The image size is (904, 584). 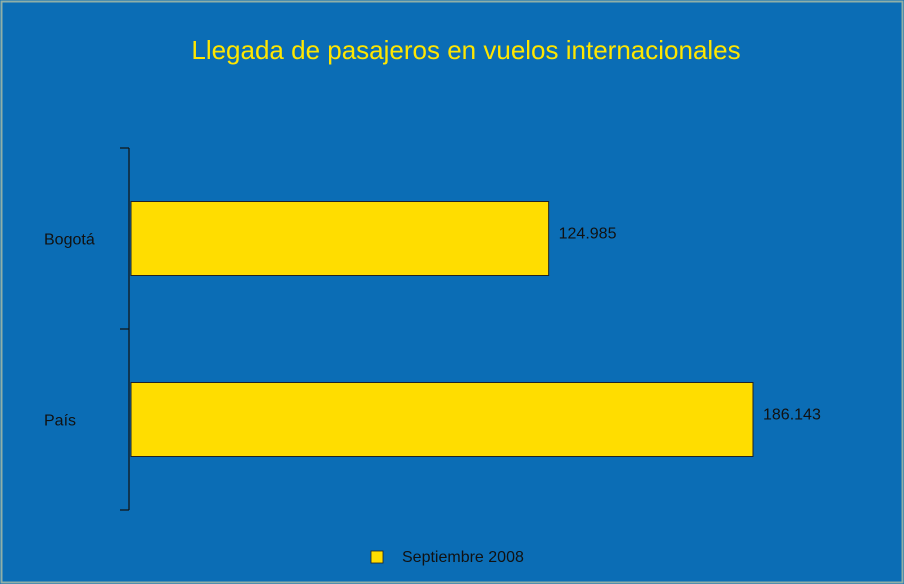 I want to click on category-label: Bogotá, so click(x=69, y=240).